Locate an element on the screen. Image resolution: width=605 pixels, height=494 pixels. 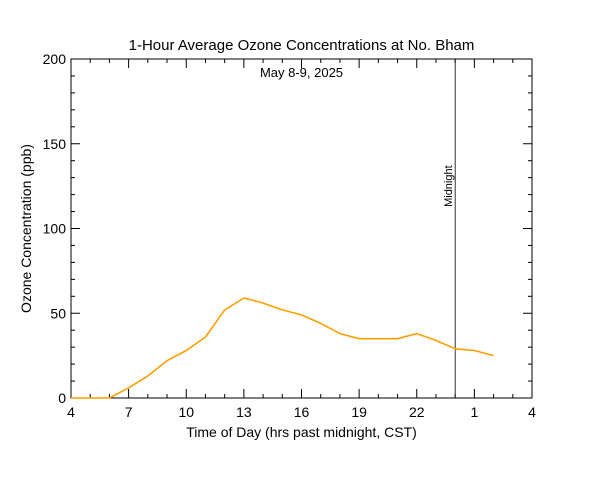
x-tick-label: 16 is located at coordinates (302, 412).